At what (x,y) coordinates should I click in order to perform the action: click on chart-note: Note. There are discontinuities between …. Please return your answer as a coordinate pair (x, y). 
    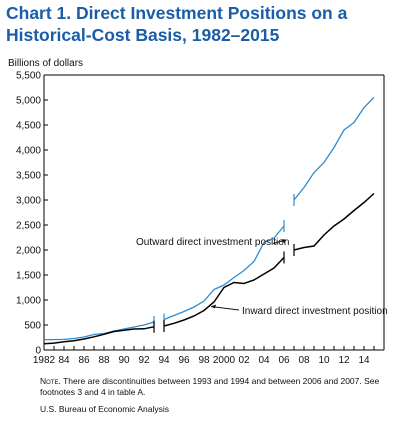
    Looking at the image, I should click on (226, 387).